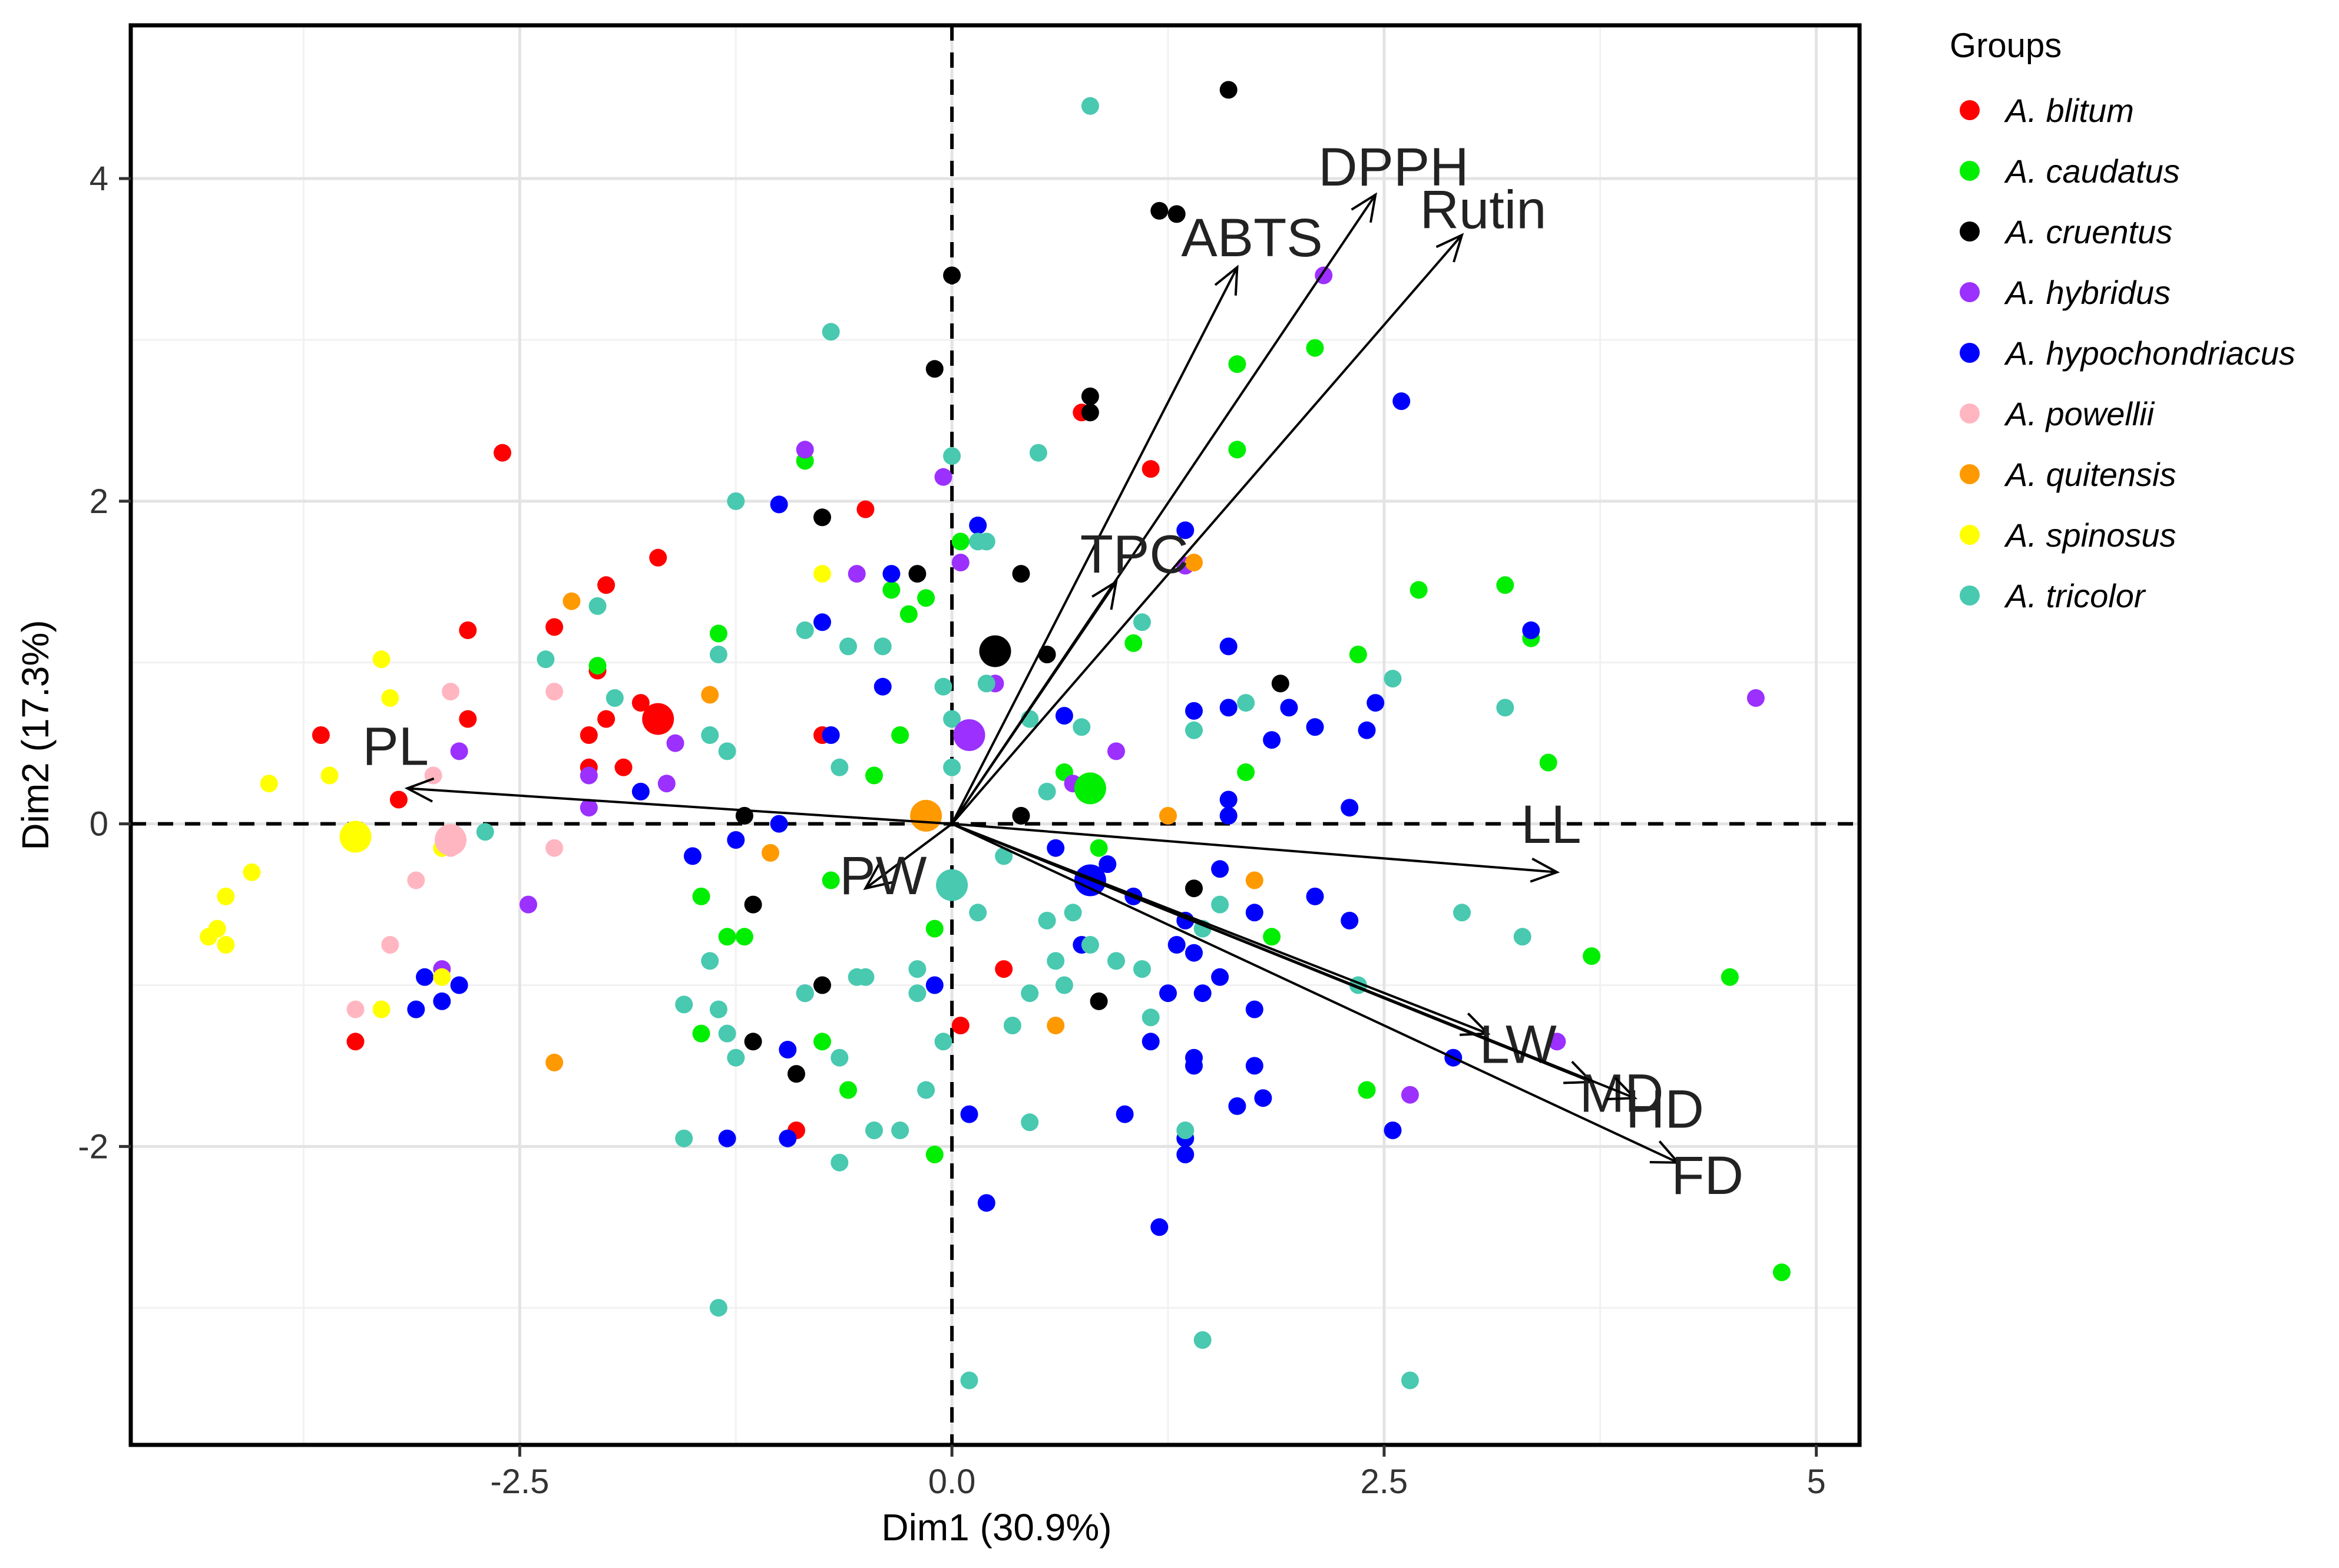 The height and width of the screenshot is (1568, 2339). What do you see at coordinates (1970, 353) in the screenshot?
I see `legend-key-hypochondriacus` at bounding box center [1970, 353].